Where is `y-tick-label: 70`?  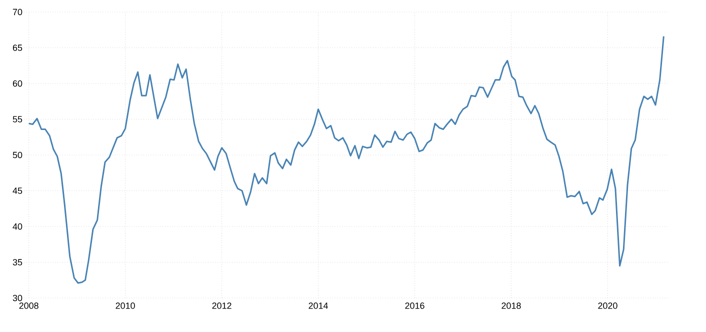 y-tick-label: 70 is located at coordinates (17, 12).